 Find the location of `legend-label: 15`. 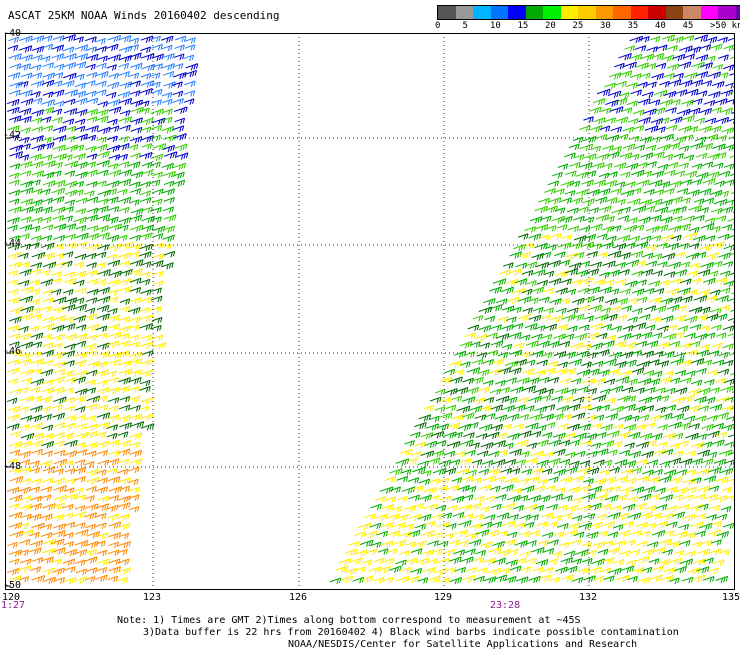

legend-label: 15 is located at coordinates (523, 26).